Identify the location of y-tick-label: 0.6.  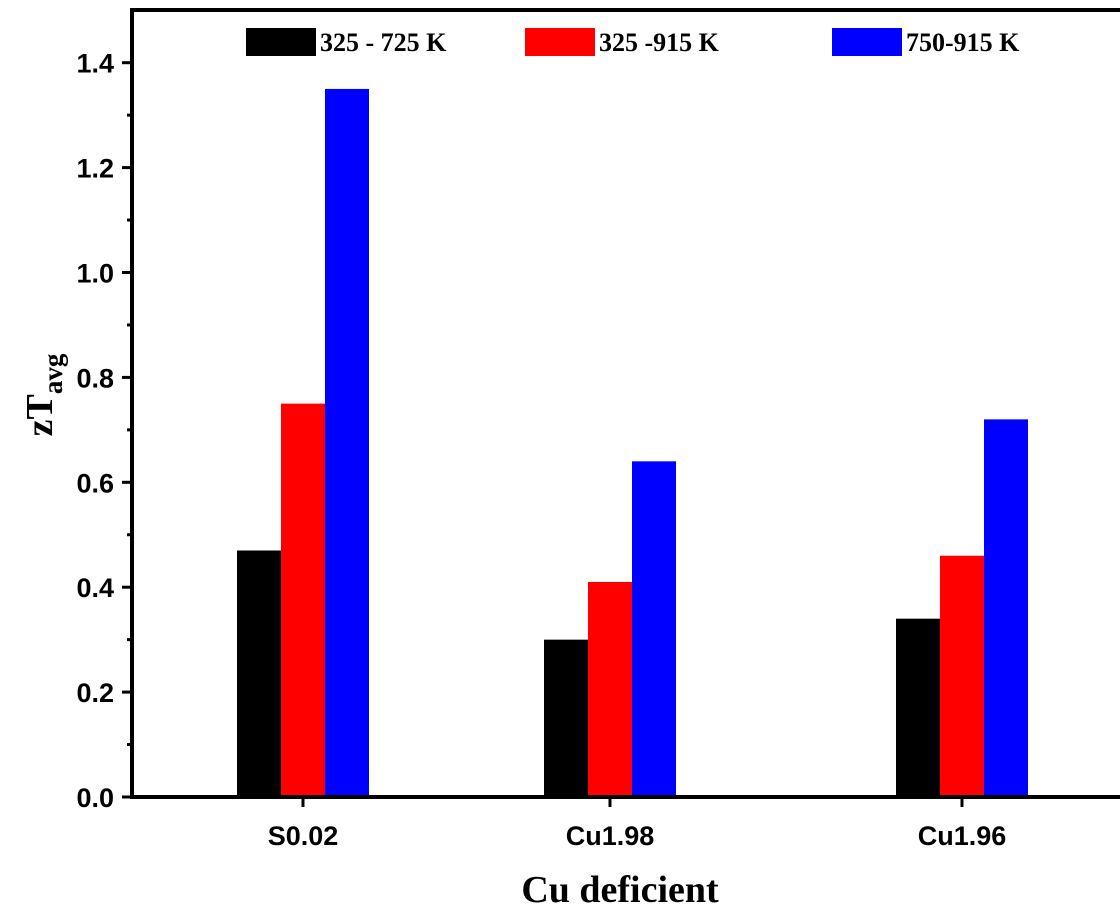
(95, 483).